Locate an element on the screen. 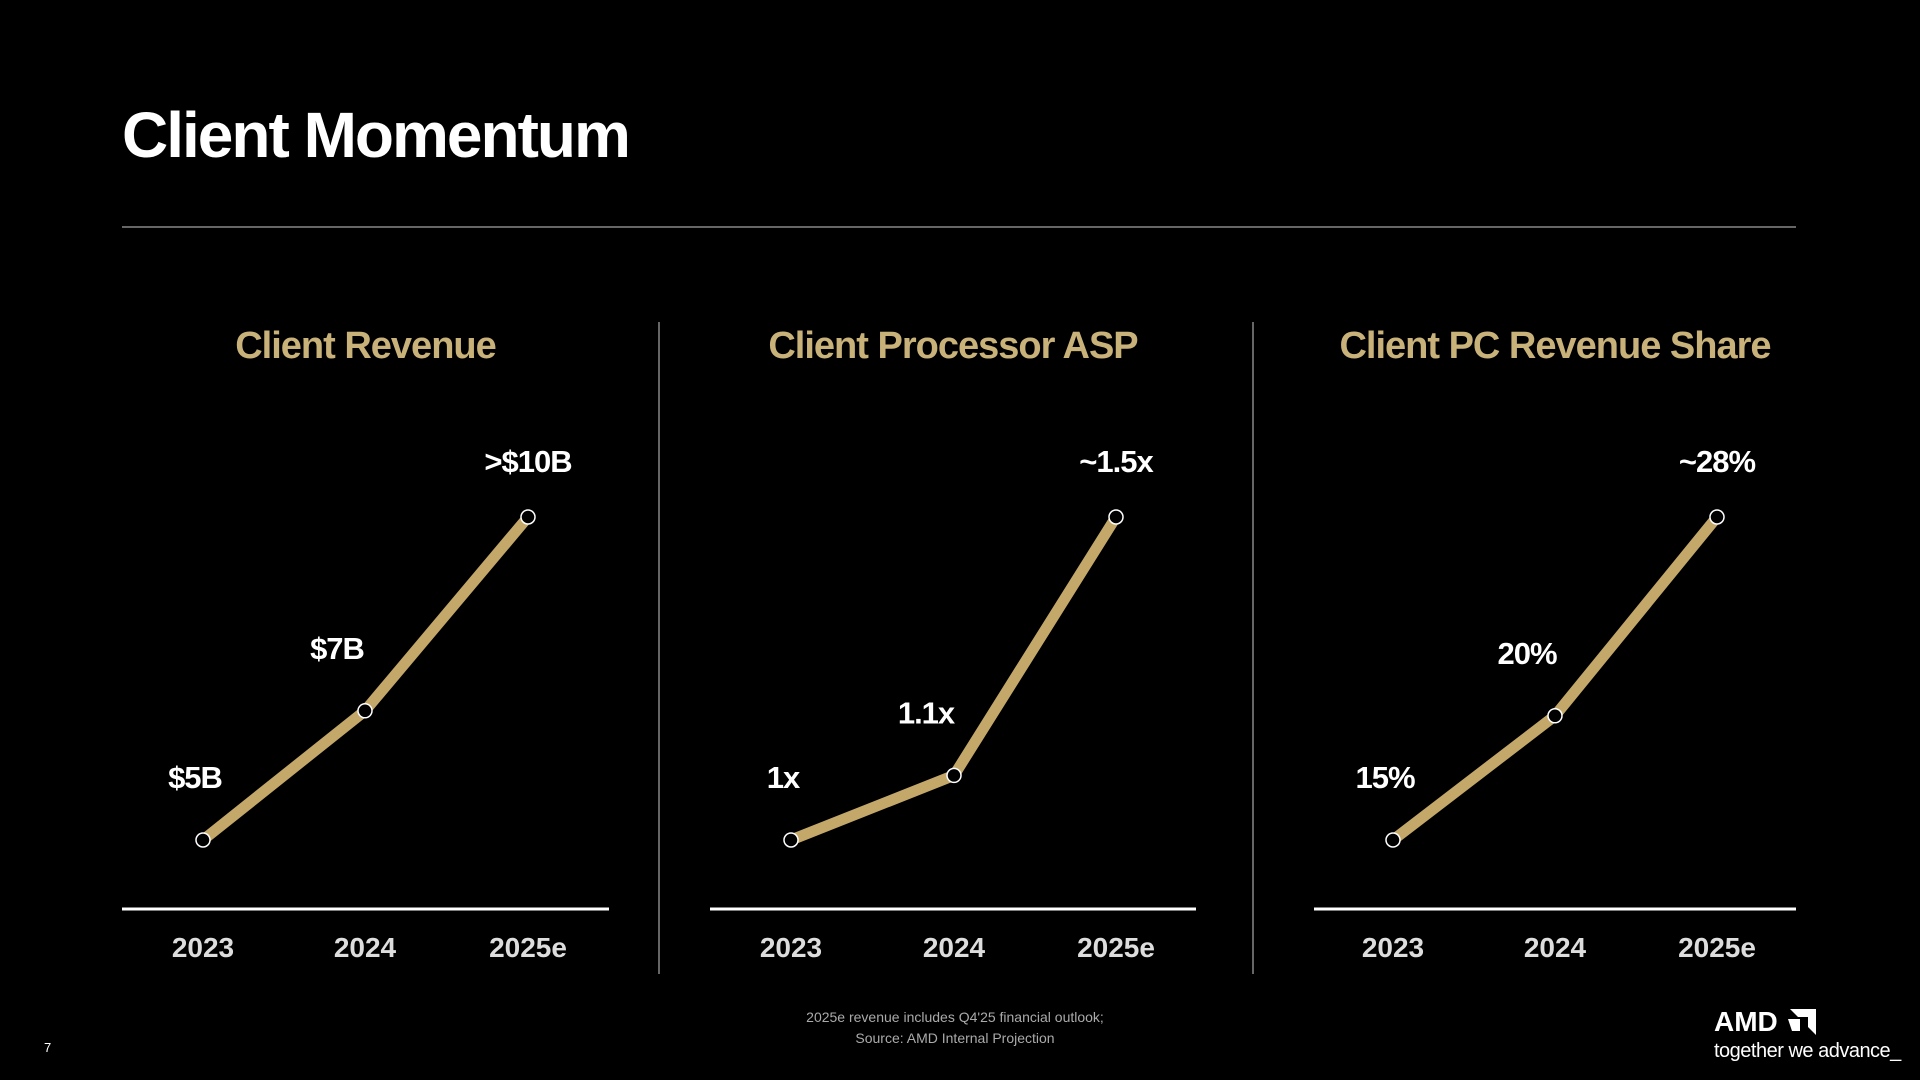 The image size is (1920, 1080). value-label: ~1.5x is located at coordinates (1116, 461).